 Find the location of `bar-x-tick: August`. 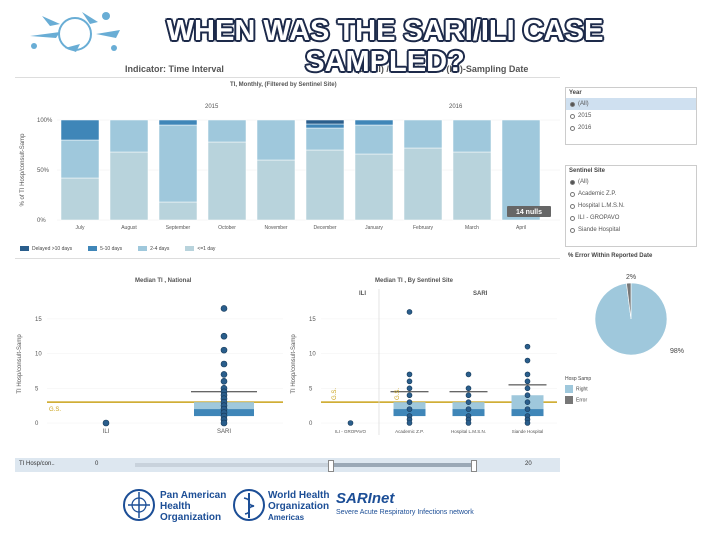

bar-x-tick: August is located at coordinates (129, 228).